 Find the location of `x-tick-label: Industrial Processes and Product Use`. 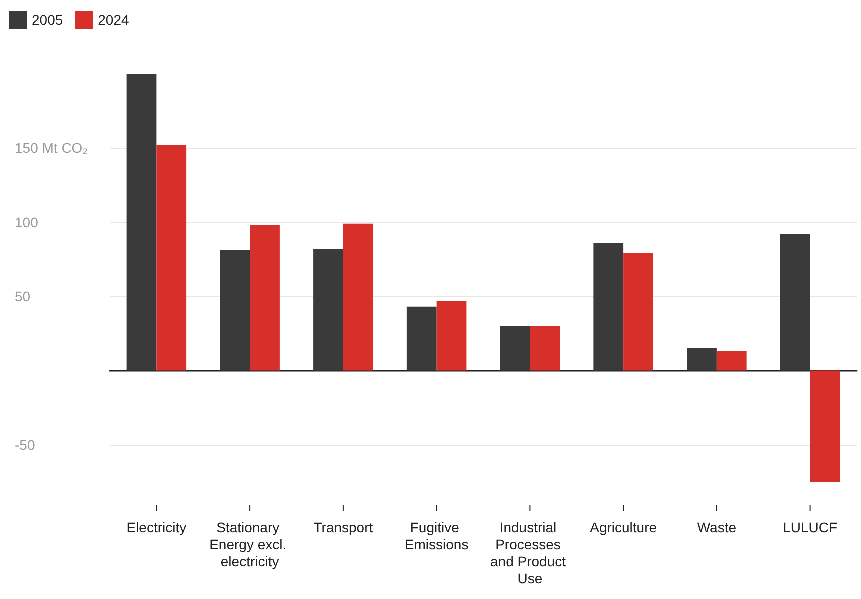

x-tick-label: Industrial Processes and Product Use is located at coordinates (530, 553).